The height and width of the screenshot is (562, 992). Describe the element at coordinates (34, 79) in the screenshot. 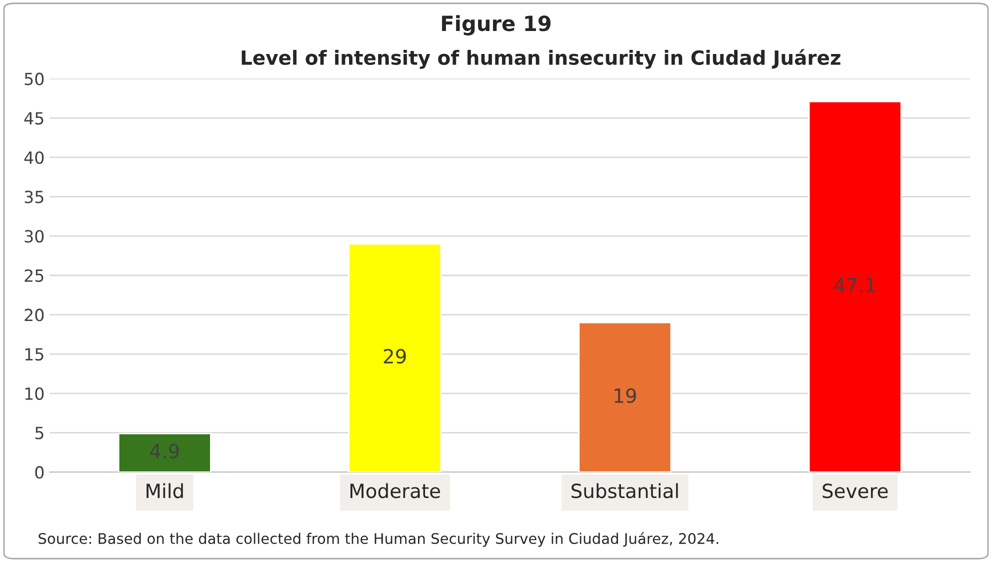

I see `y-tick-label: 50` at that location.